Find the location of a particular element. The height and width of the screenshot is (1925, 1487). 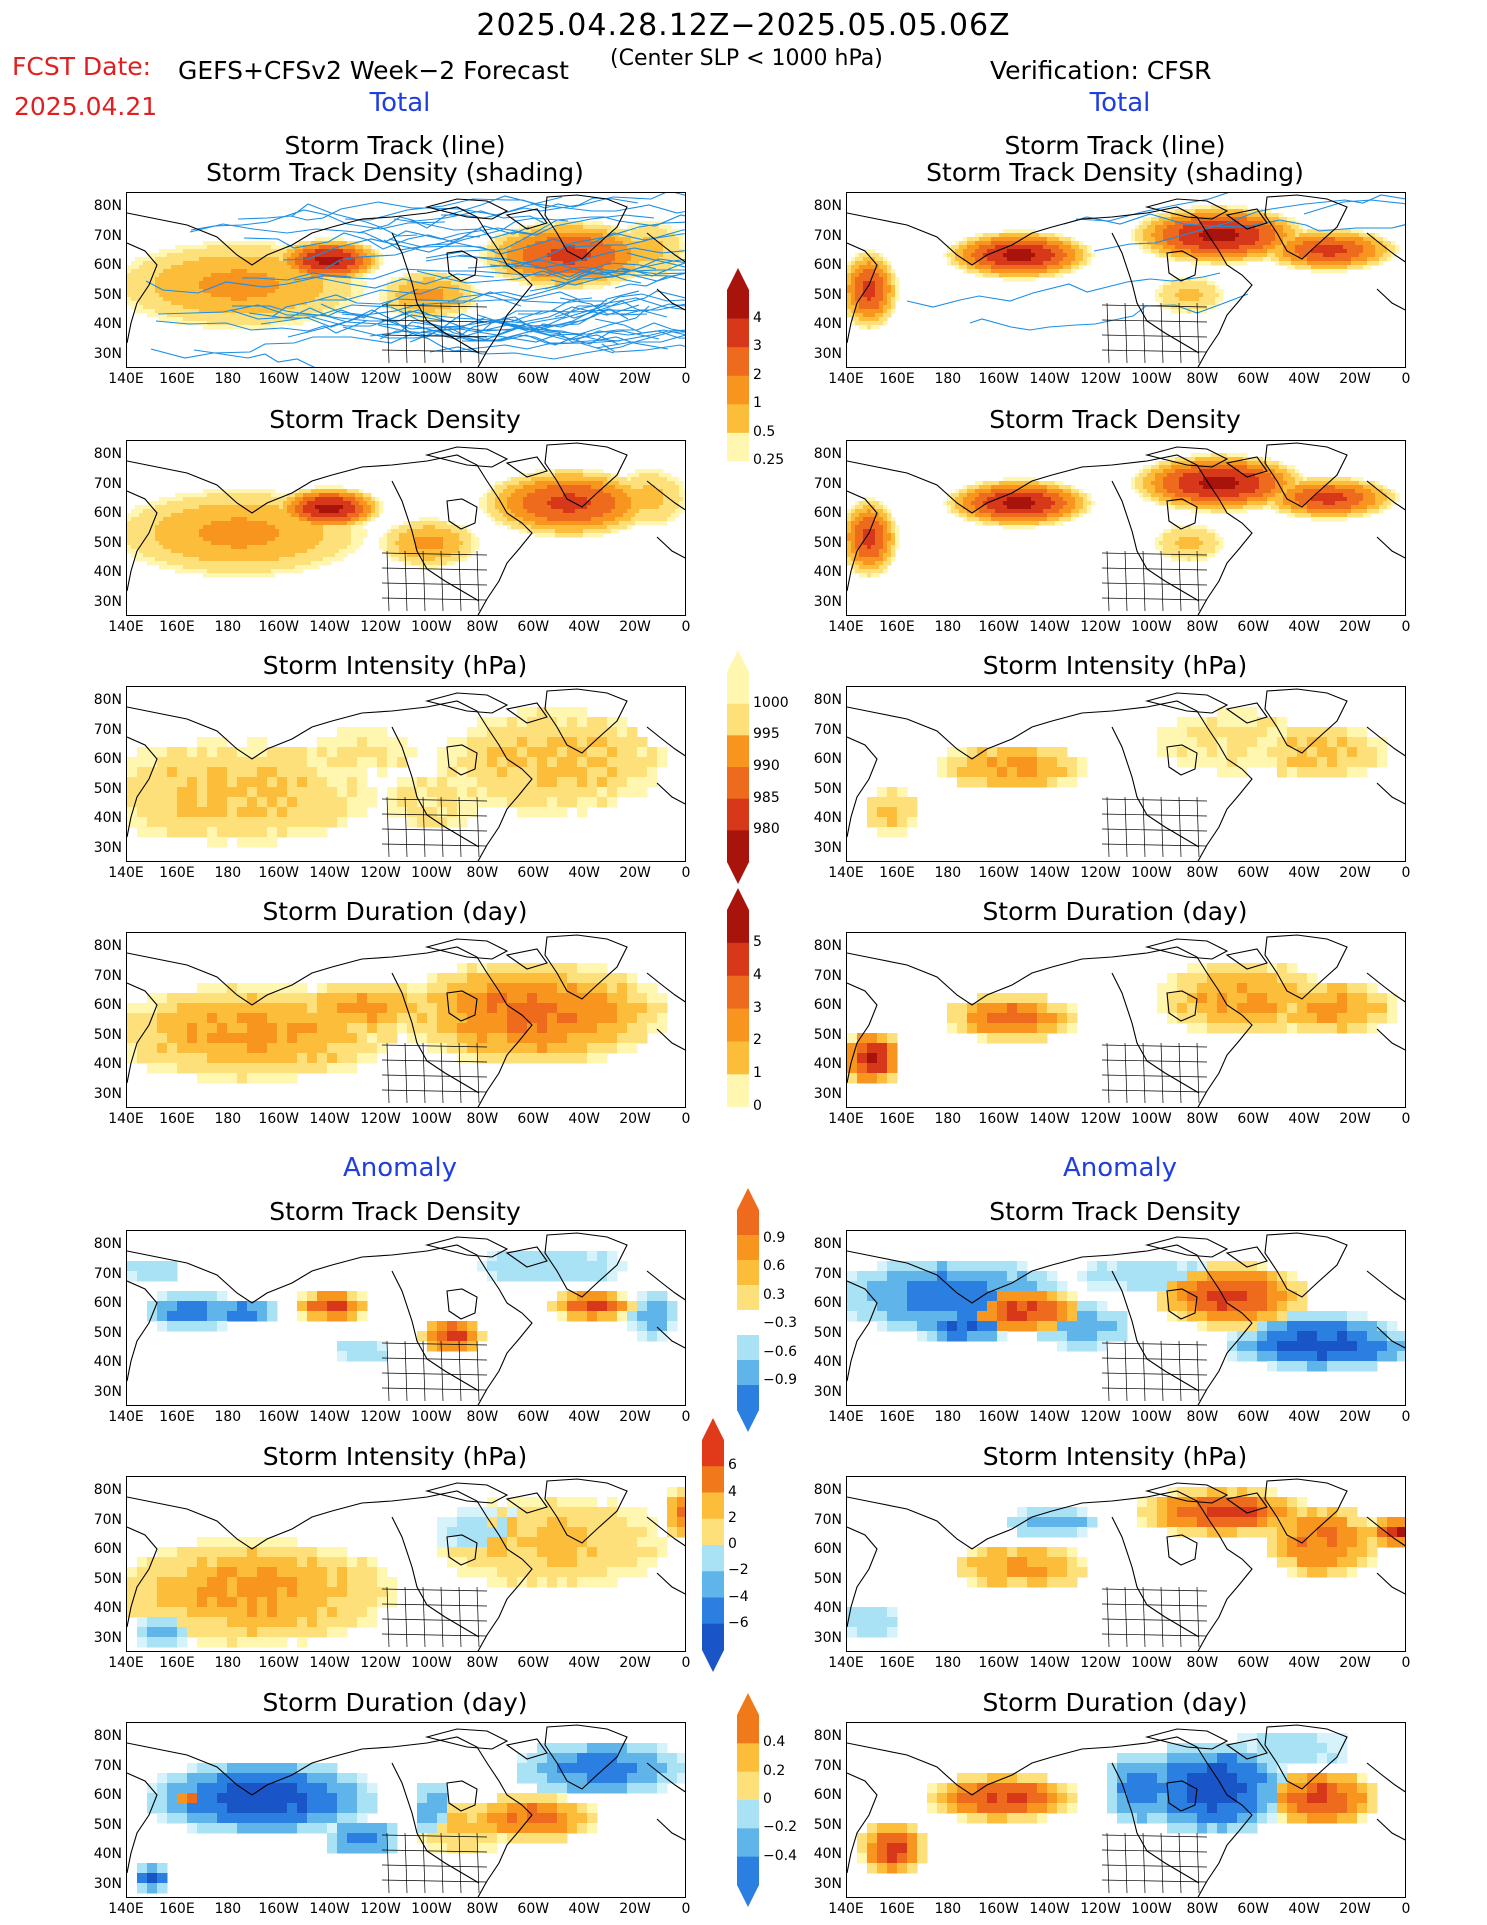

map-panel-adur_L is located at coordinates (406, 1810).